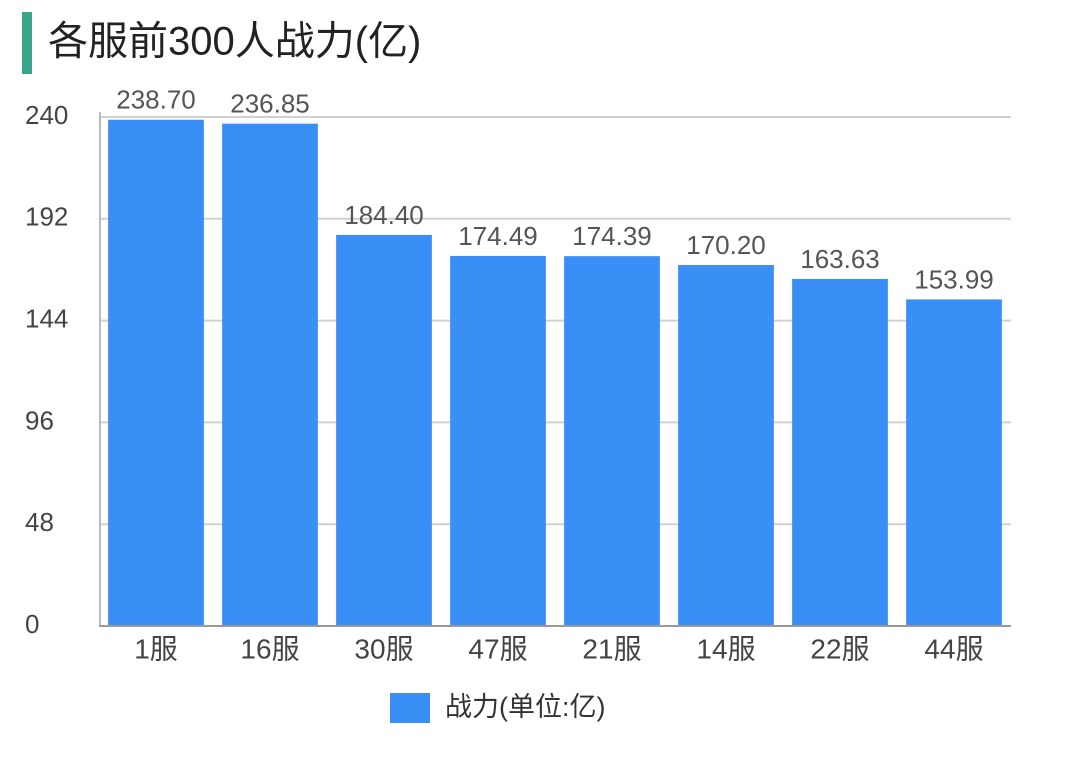 The image size is (1080, 778). I want to click on legend-label: 战力(单位:亿), so click(525, 707).